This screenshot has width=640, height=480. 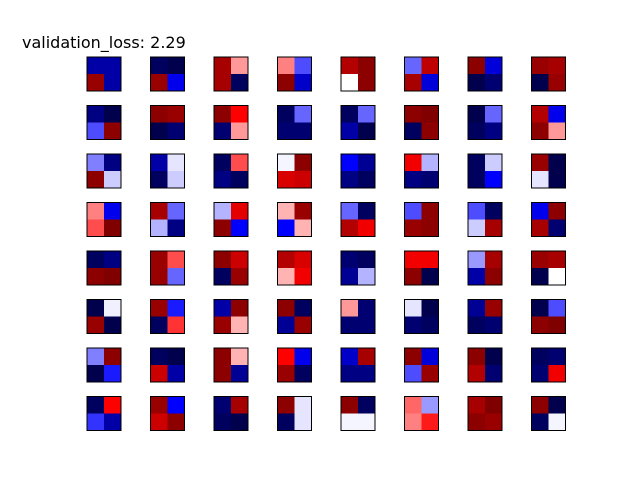 I want to click on filter-subplot-r7-c2, so click(x=167, y=365).